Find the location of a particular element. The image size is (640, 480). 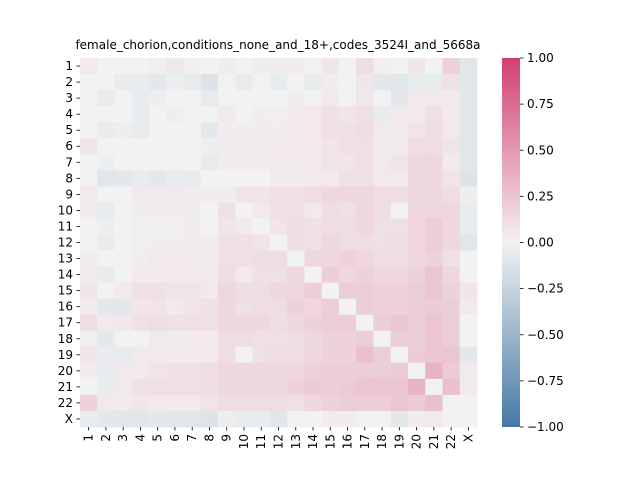

row-tick-label: 15 is located at coordinates (65, 291).